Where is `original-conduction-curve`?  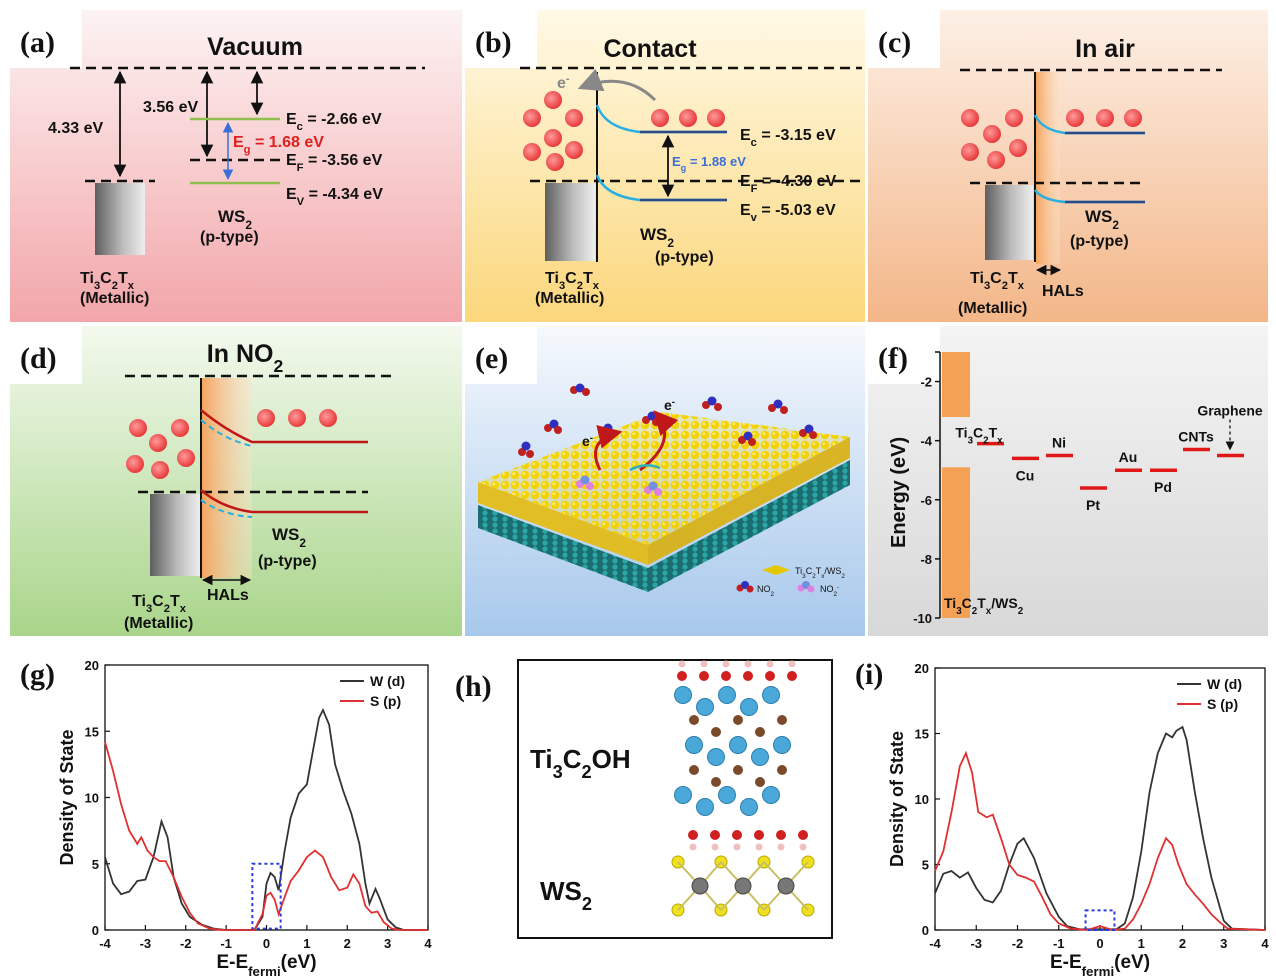 original-conduction-curve is located at coordinates (226, 433).